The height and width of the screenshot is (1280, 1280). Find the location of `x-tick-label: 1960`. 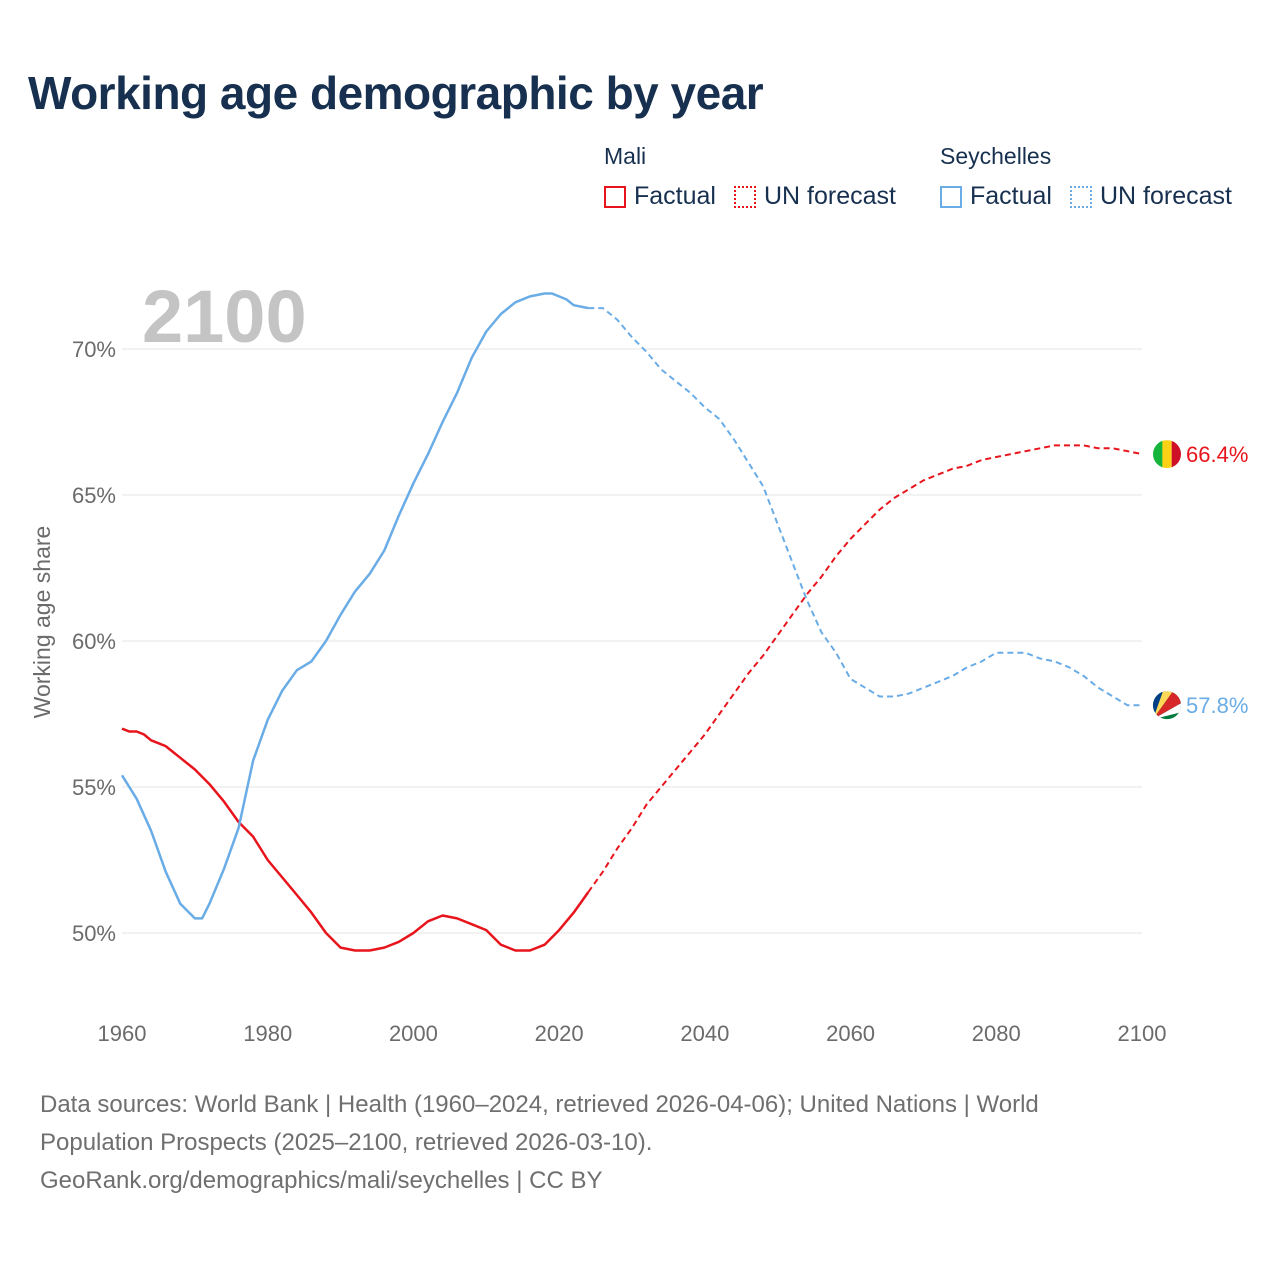

x-tick-label: 1960 is located at coordinates (122, 1033).